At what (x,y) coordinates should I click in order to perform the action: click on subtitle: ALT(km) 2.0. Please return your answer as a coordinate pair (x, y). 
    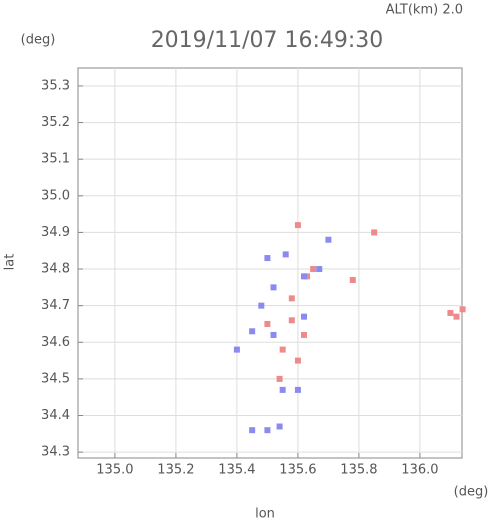
    Looking at the image, I should click on (424, 10).